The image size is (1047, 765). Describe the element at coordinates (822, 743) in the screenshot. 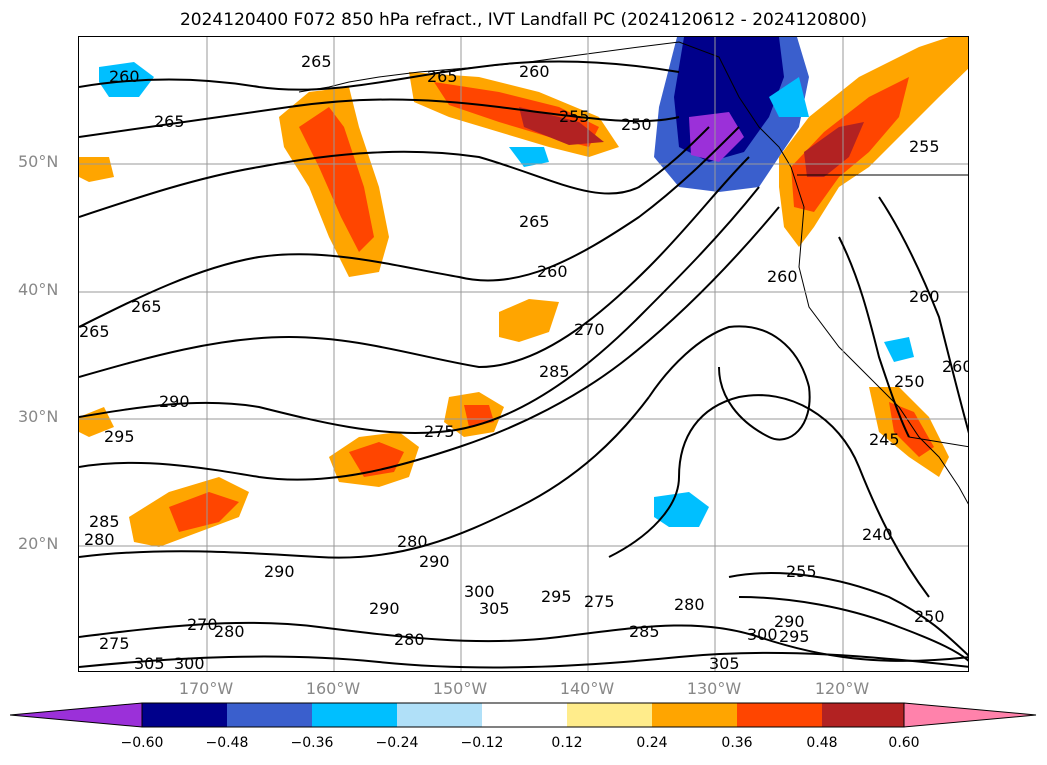

I see `colorbar-tick: 0.48` at that location.